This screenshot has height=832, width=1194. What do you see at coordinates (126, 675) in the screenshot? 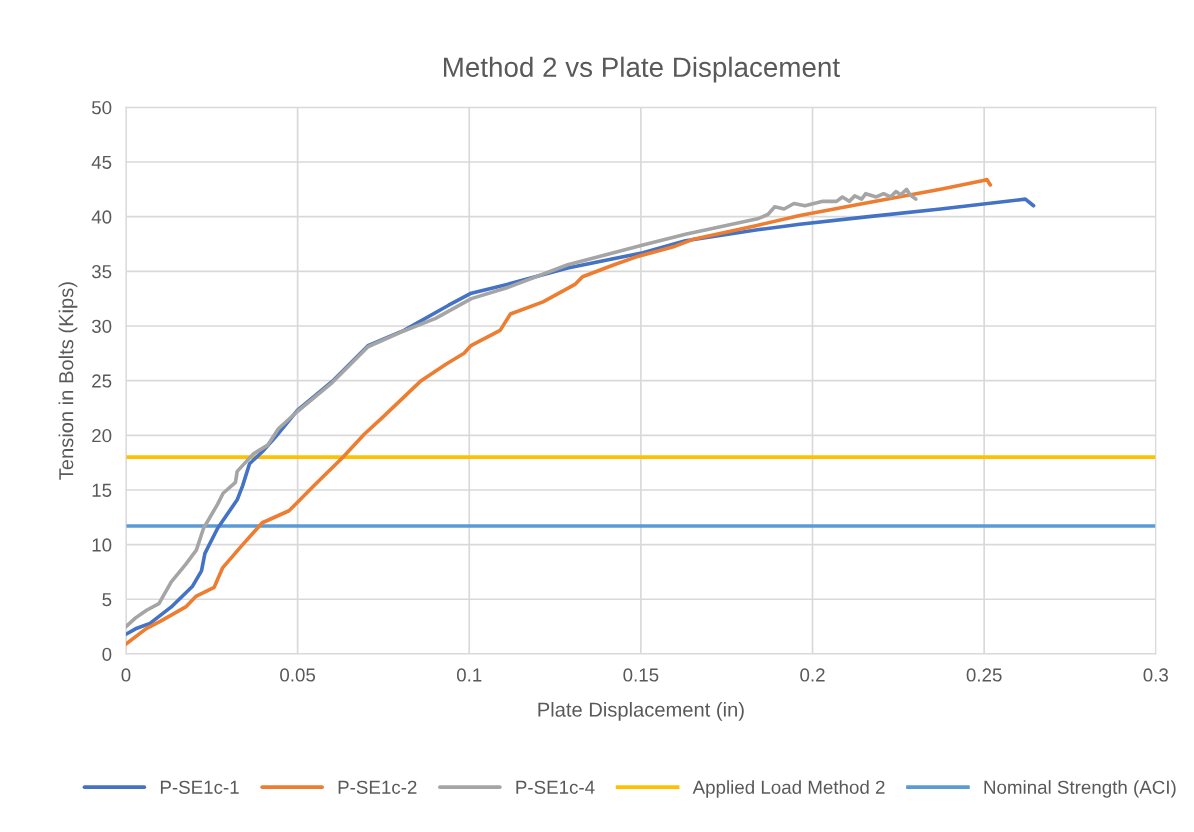
I see `x-tick-label: 0` at bounding box center [126, 675].